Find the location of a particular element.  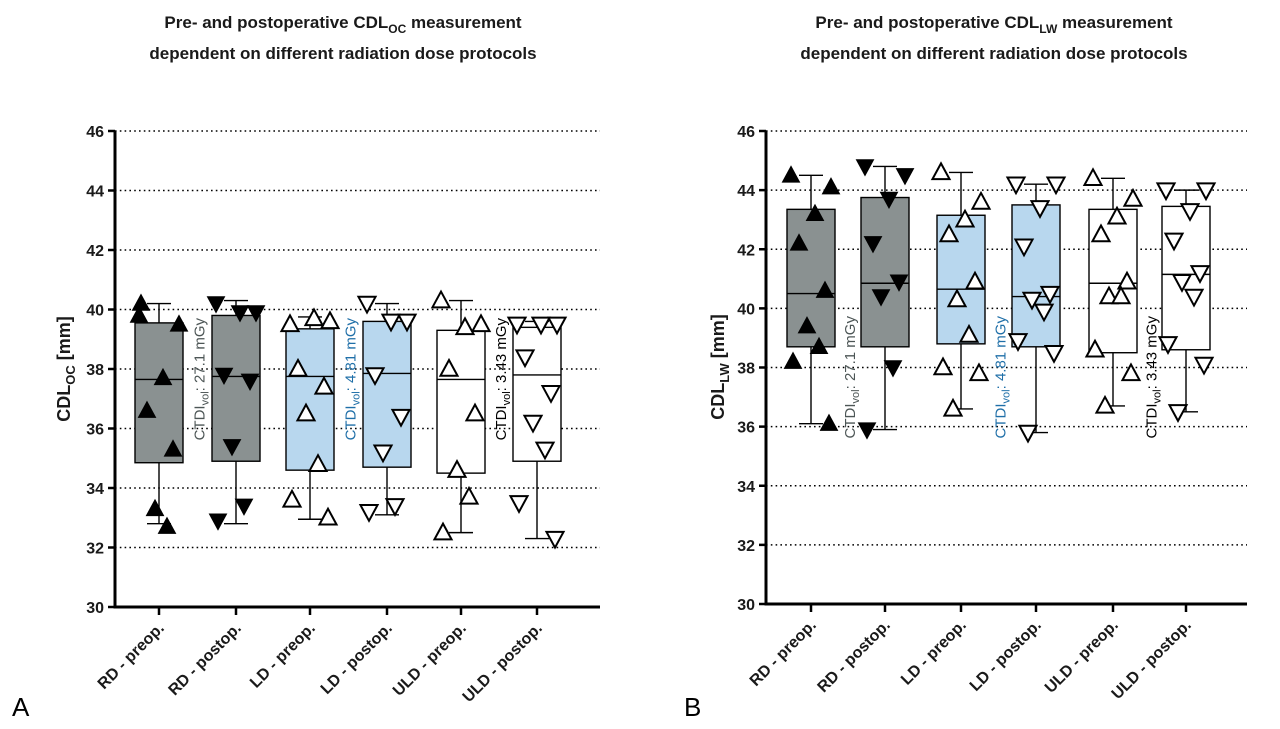

title-subscript: LW is located at coordinates (1048, 29).